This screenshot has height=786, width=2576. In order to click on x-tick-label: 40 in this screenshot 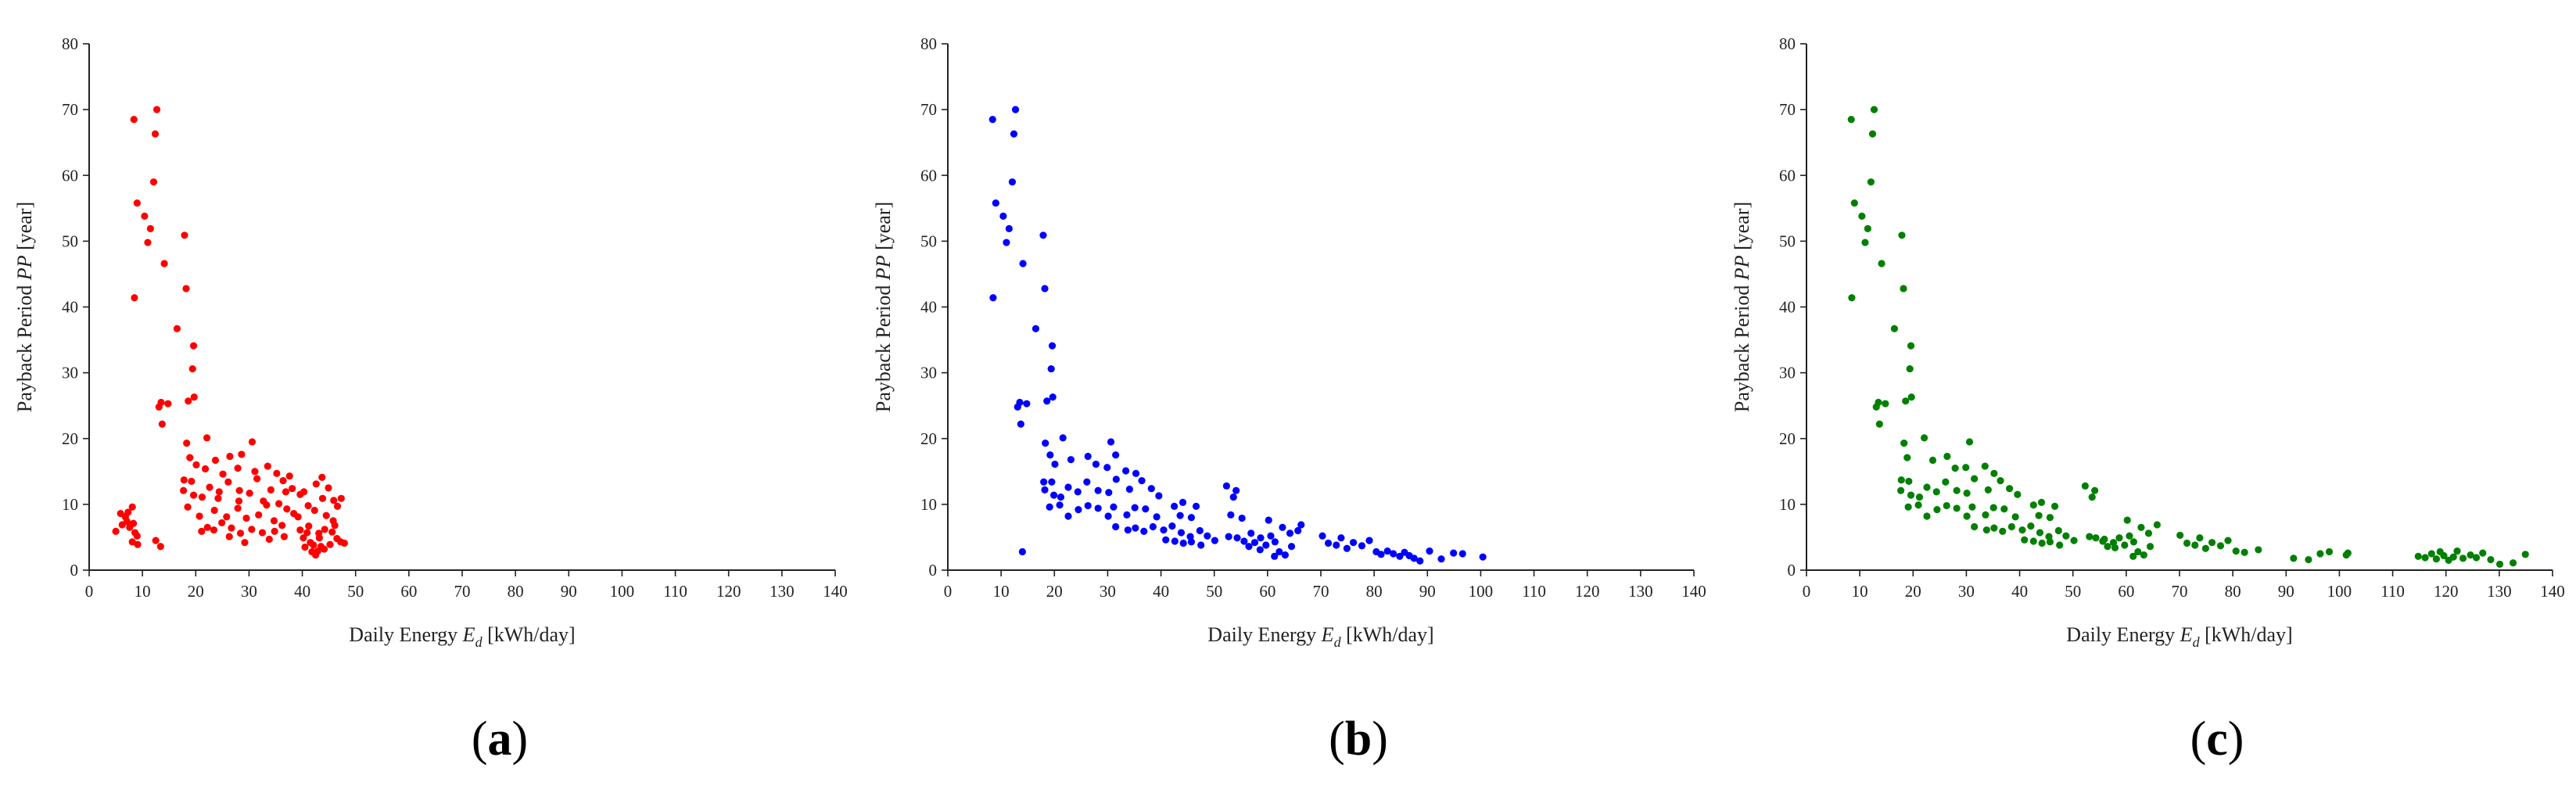, I will do `click(1161, 591)`.